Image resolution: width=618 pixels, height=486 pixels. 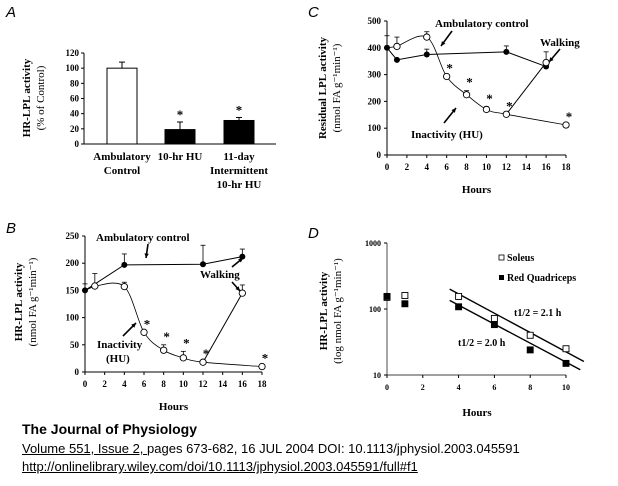 What do you see at coordinates (501, 257) in the screenshot?
I see `legend-marker-soleus` at bounding box center [501, 257].